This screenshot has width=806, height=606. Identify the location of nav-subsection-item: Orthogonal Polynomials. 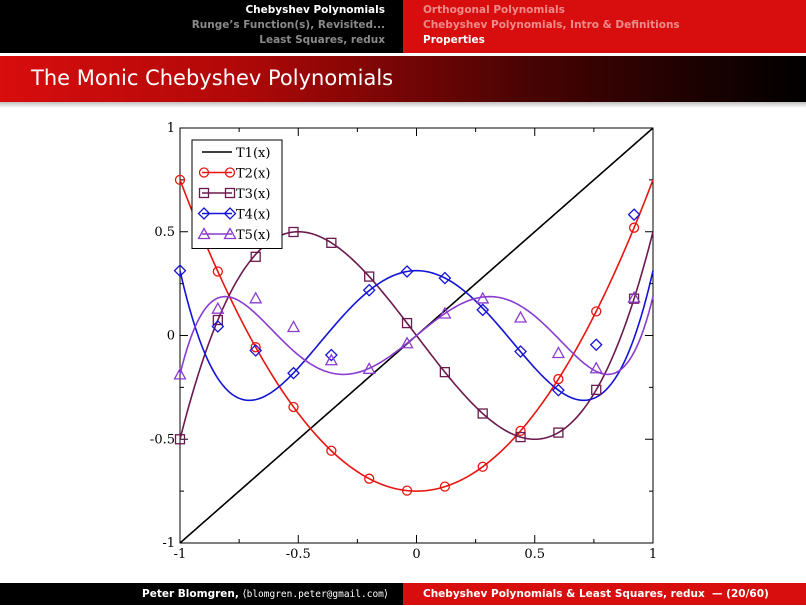
(494, 10).